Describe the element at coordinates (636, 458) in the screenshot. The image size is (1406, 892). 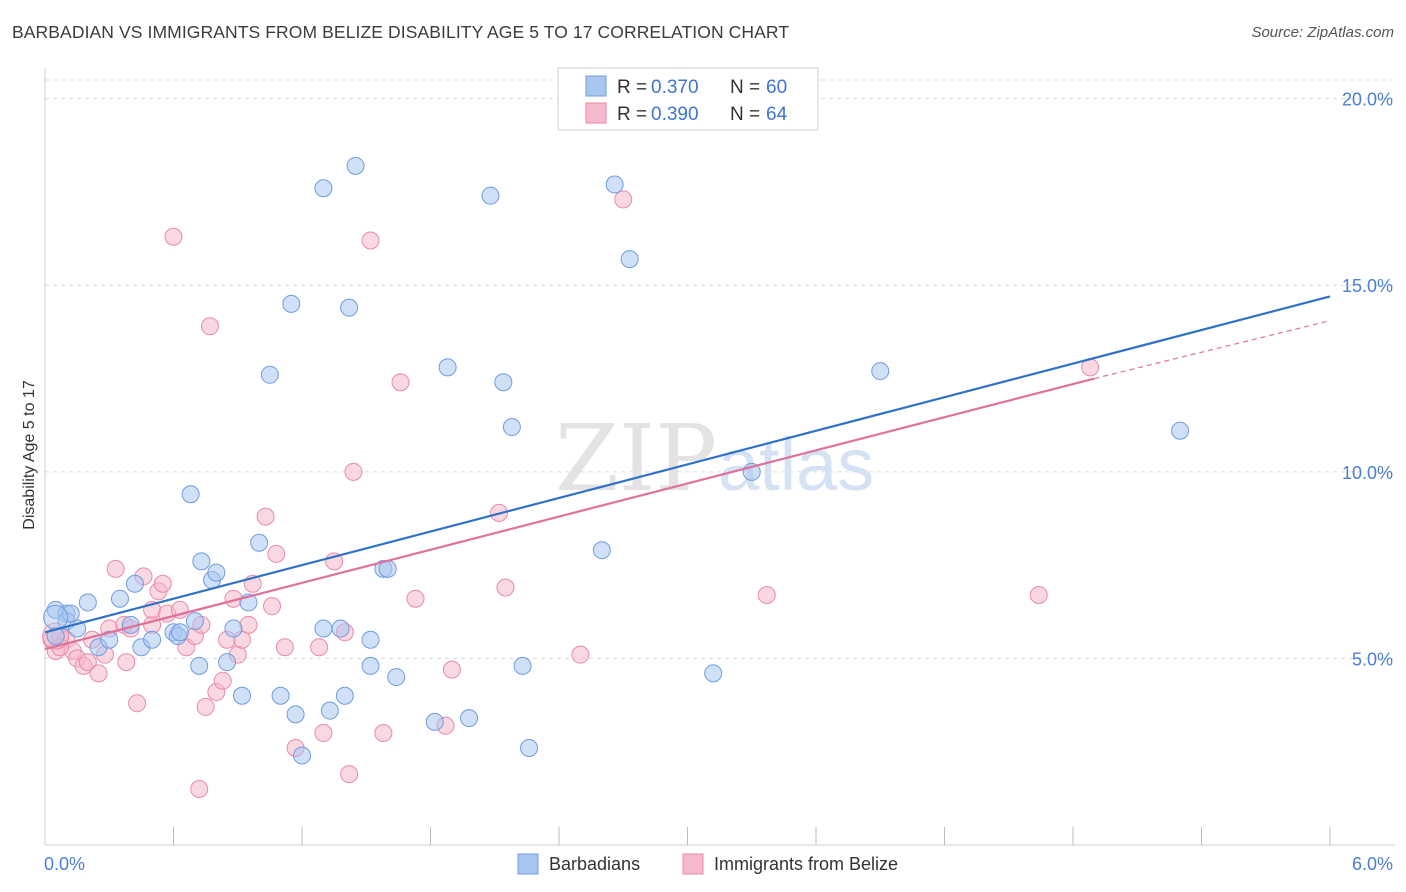
I see `watermark-zip: ZIP` at that location.